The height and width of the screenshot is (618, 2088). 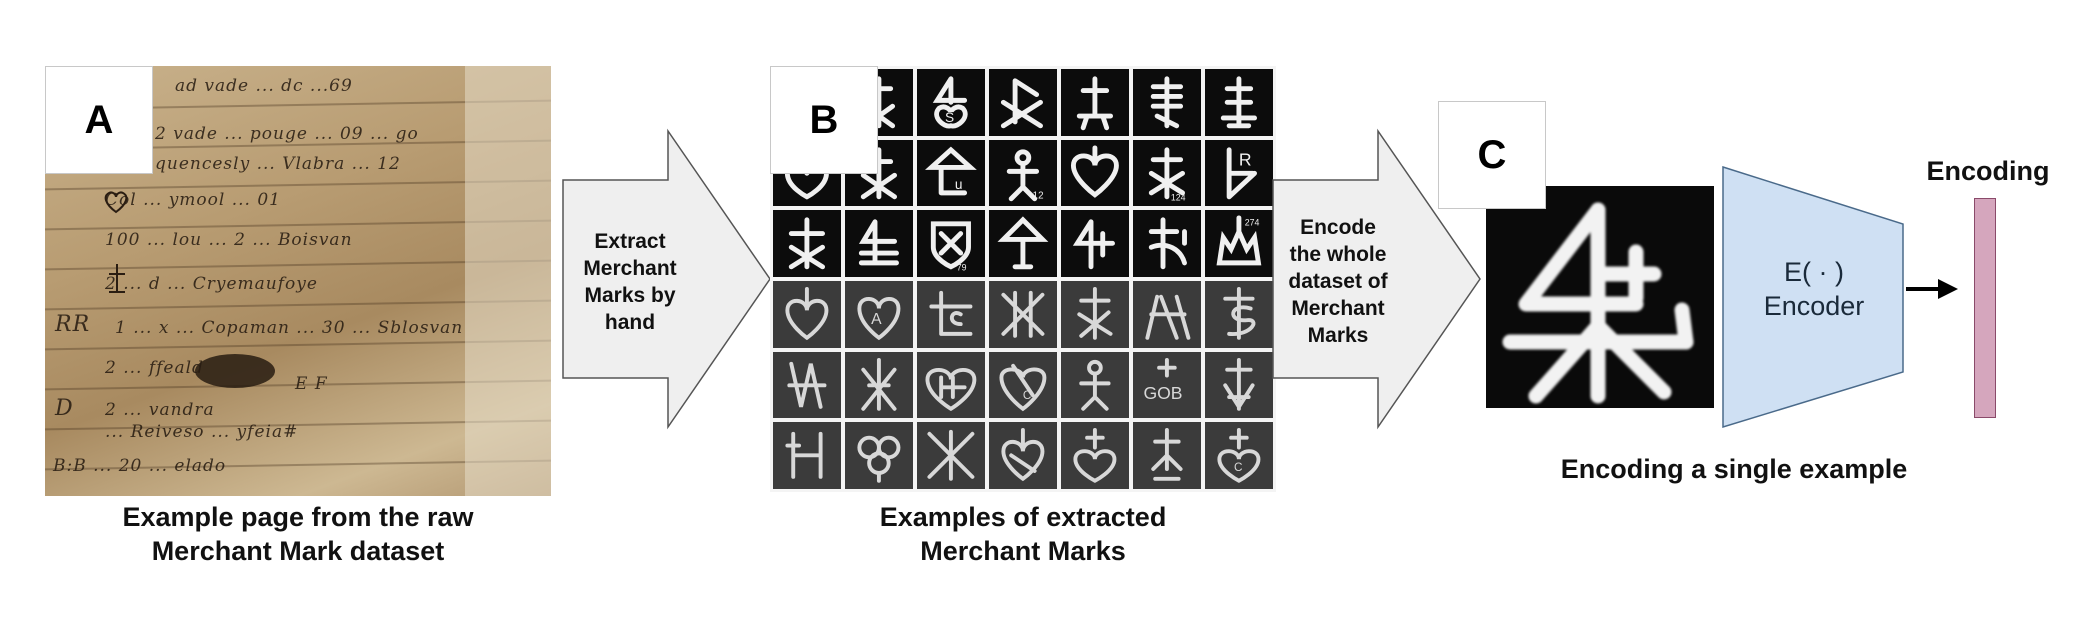 I want to click on mark-tile: A, so click(x=879, y=314).